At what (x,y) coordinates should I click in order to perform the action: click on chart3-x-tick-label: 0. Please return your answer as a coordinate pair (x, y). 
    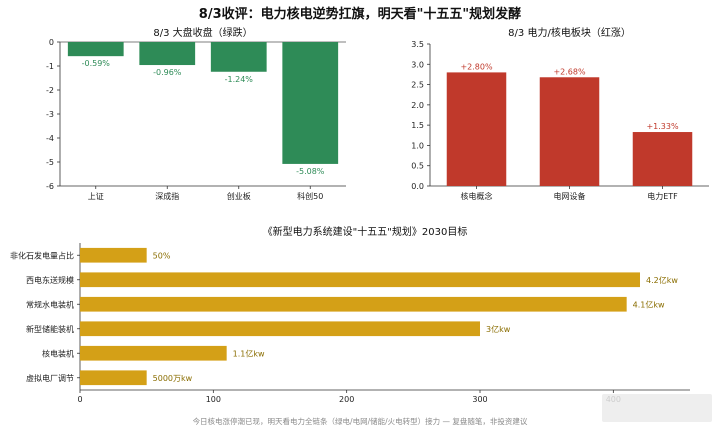
    Looking at the image, I should click on (79, 399).